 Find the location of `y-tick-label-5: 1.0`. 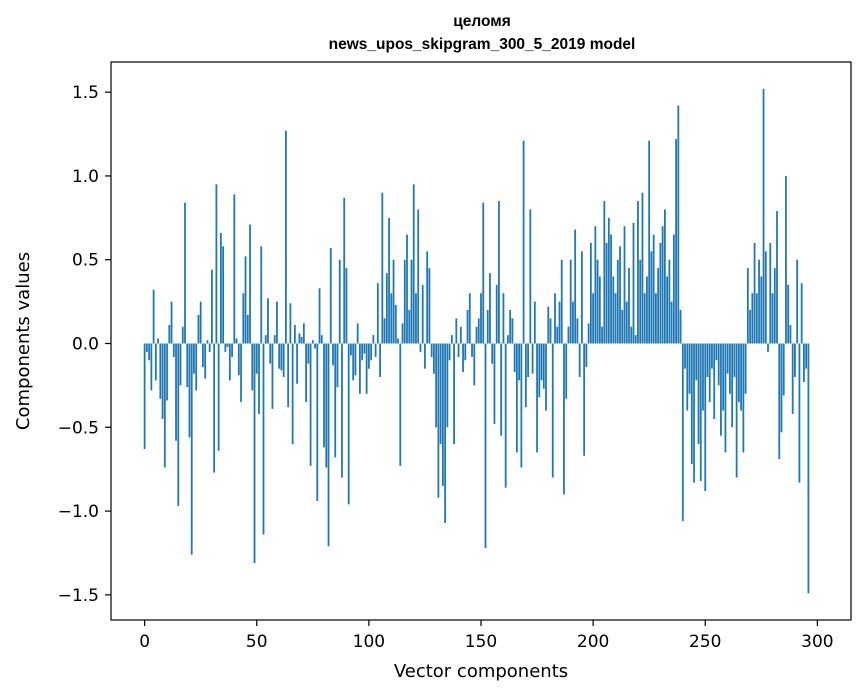

y-tick-label-5: 1.0 is located at coordinates (85, 177).